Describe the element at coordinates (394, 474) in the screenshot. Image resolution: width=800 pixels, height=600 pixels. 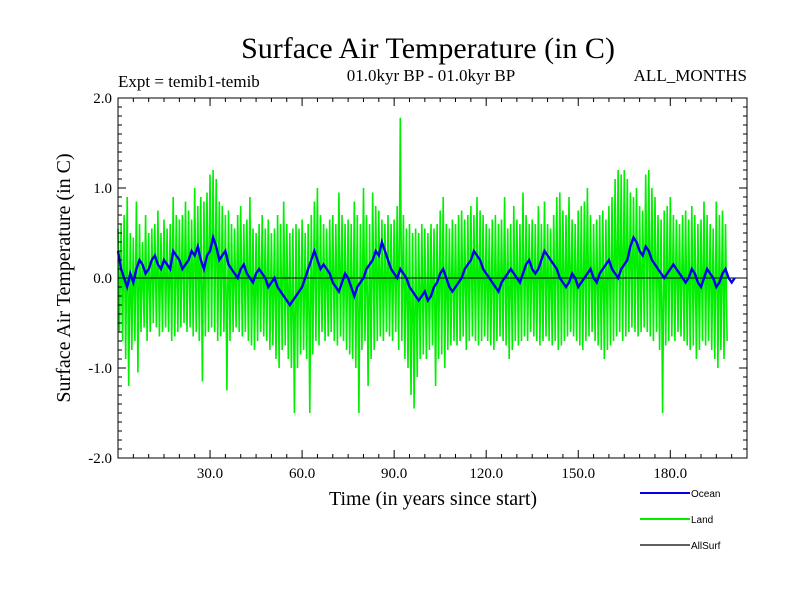
I see `x-tick-label: 90.0` at that location.